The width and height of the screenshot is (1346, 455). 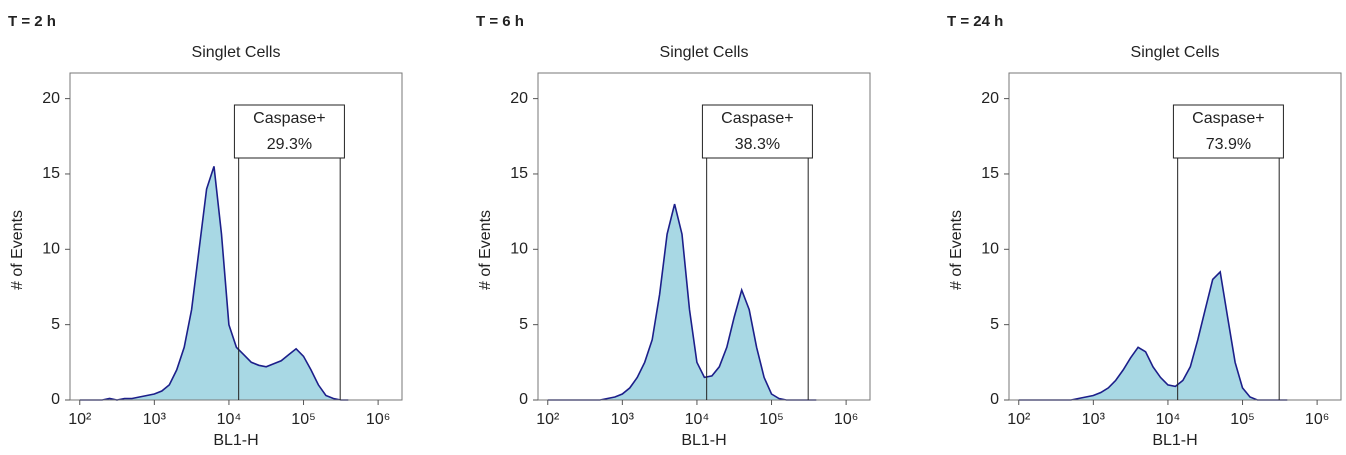 I want to click on panel-label: T = 2 h, so click(x=32, y=21).